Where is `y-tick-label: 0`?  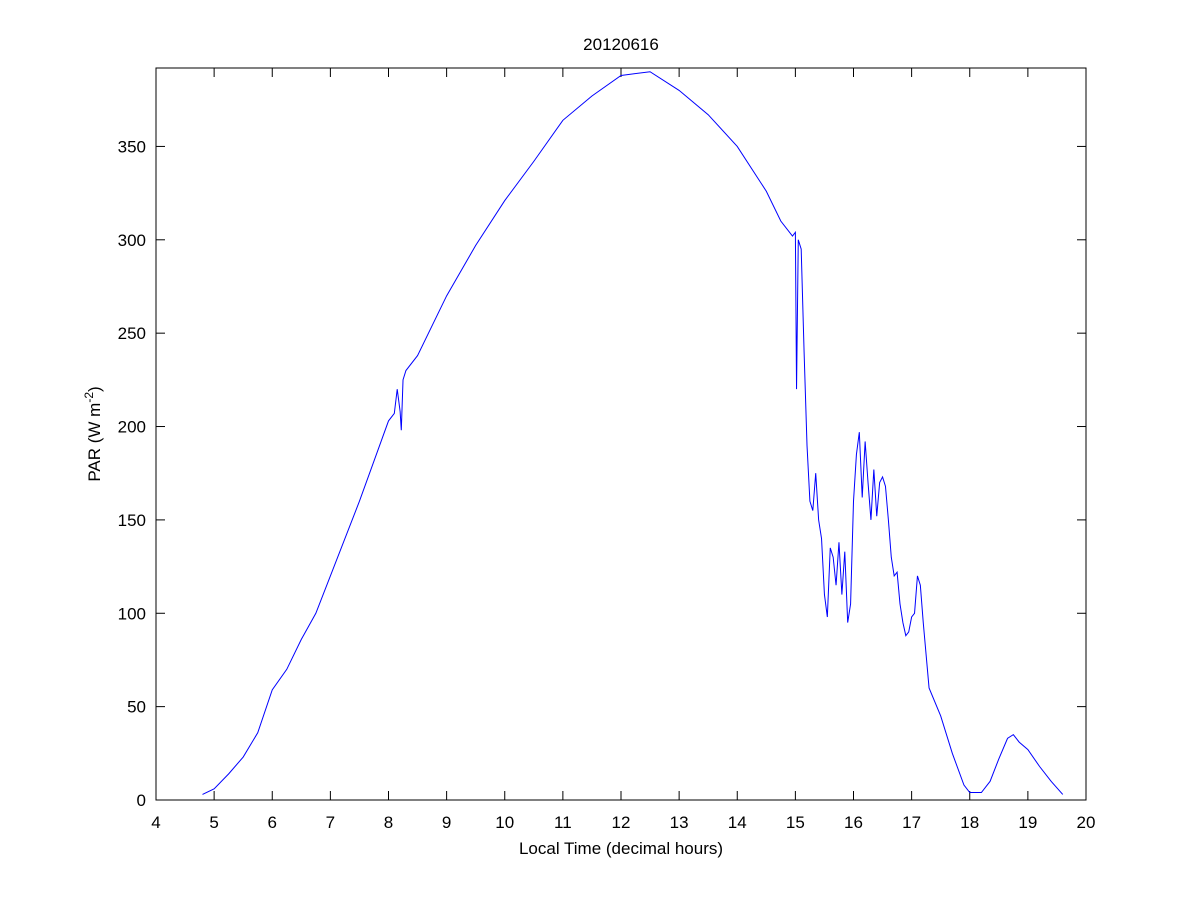
y-tick-label: 0 is located at coordinates (141, 800).